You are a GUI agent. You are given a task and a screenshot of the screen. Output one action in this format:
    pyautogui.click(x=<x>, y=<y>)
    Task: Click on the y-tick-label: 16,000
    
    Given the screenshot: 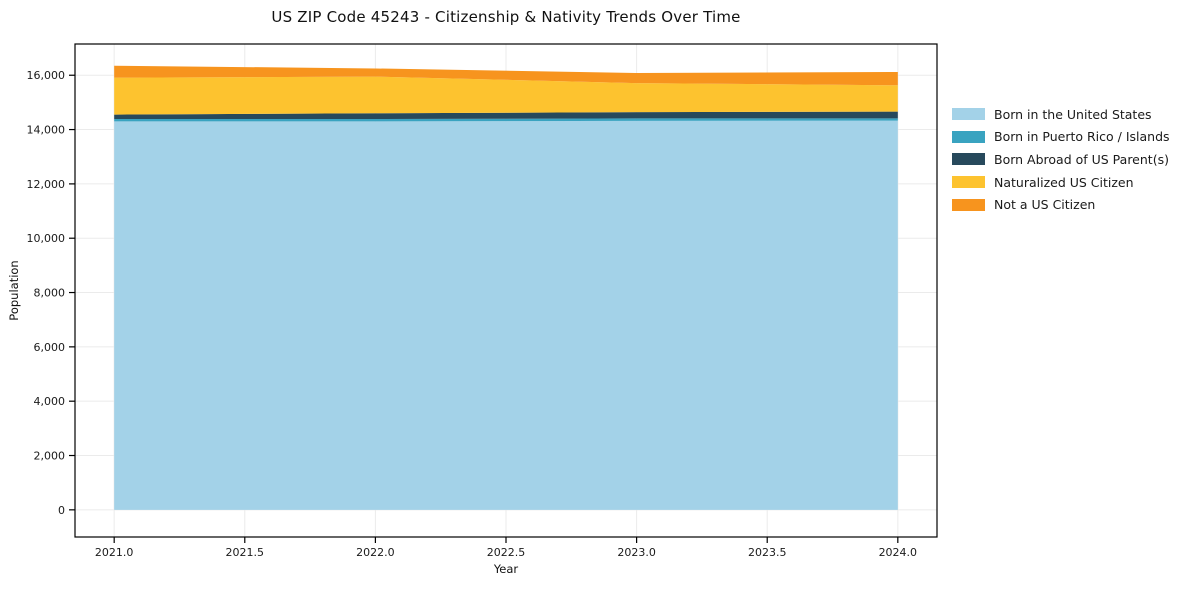 What is the action you would take?
    pyautogui.click(x=46, y=75)
    